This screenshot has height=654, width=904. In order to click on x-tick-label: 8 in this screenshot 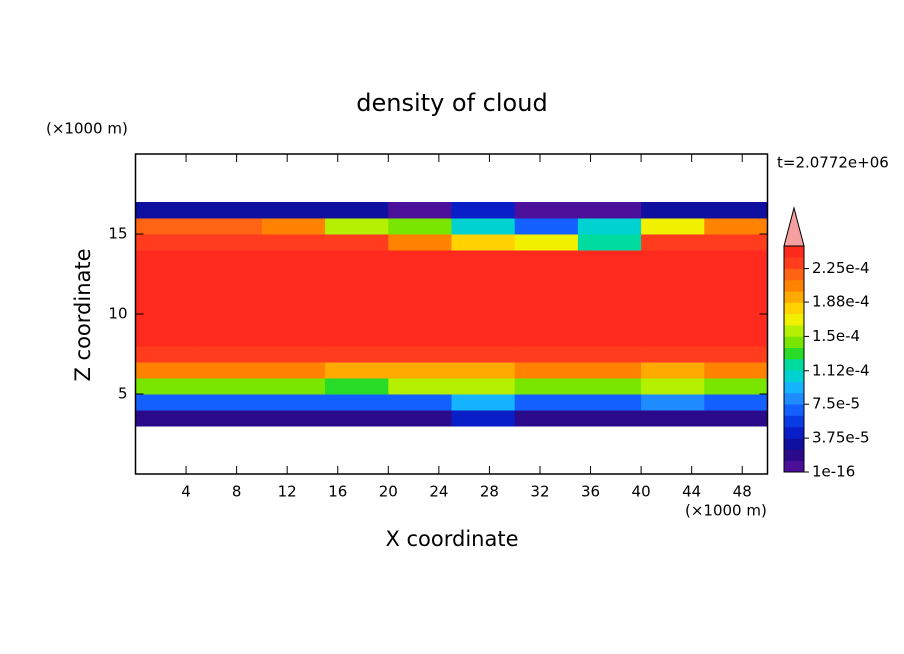, I will do `click(237, 492)`.